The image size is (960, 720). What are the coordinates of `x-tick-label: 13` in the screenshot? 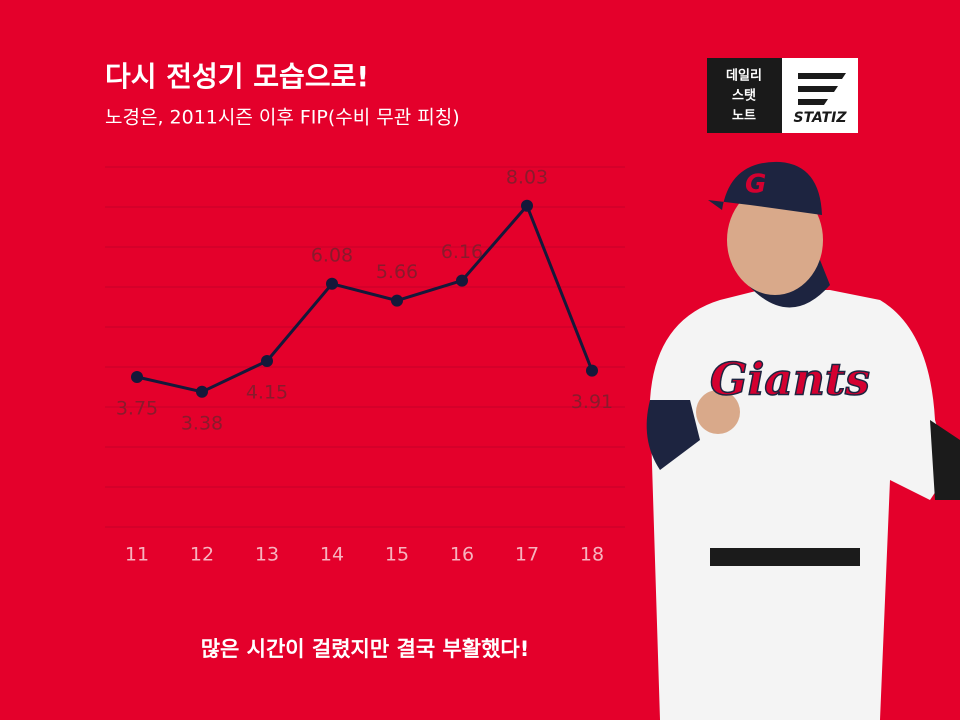 It's located at (267, 555).